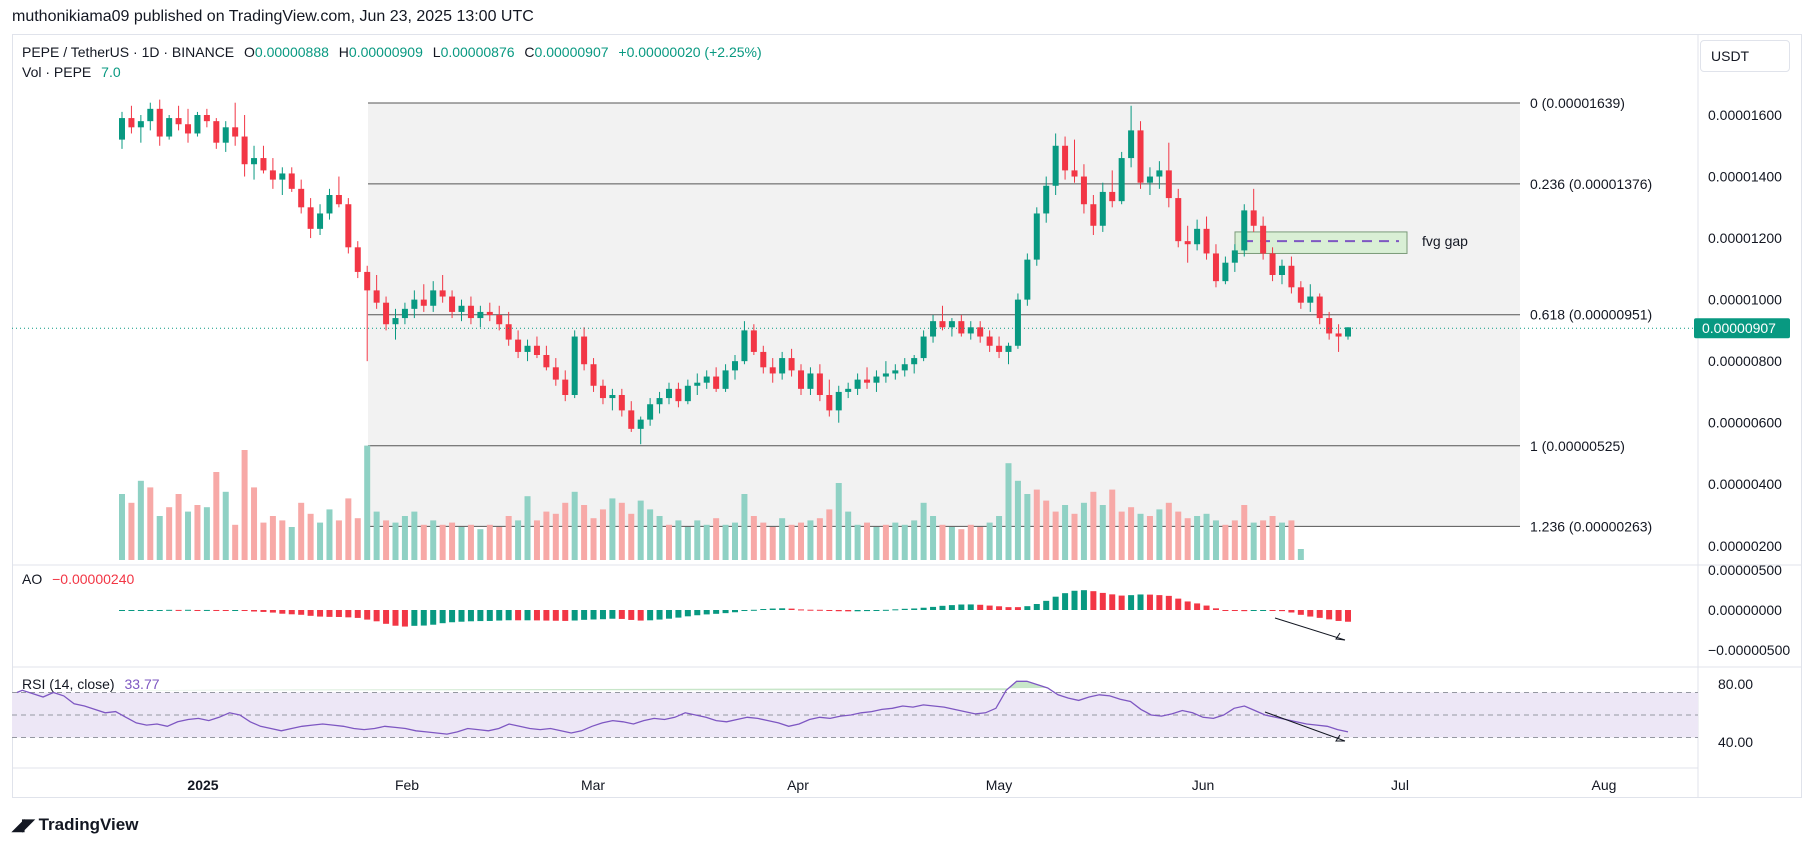 This screenshot has width=1814, height=847. Describe the element at coordinates (1745, 56) in the screenshot. I see `currency-unit-button: USDT` at that location.